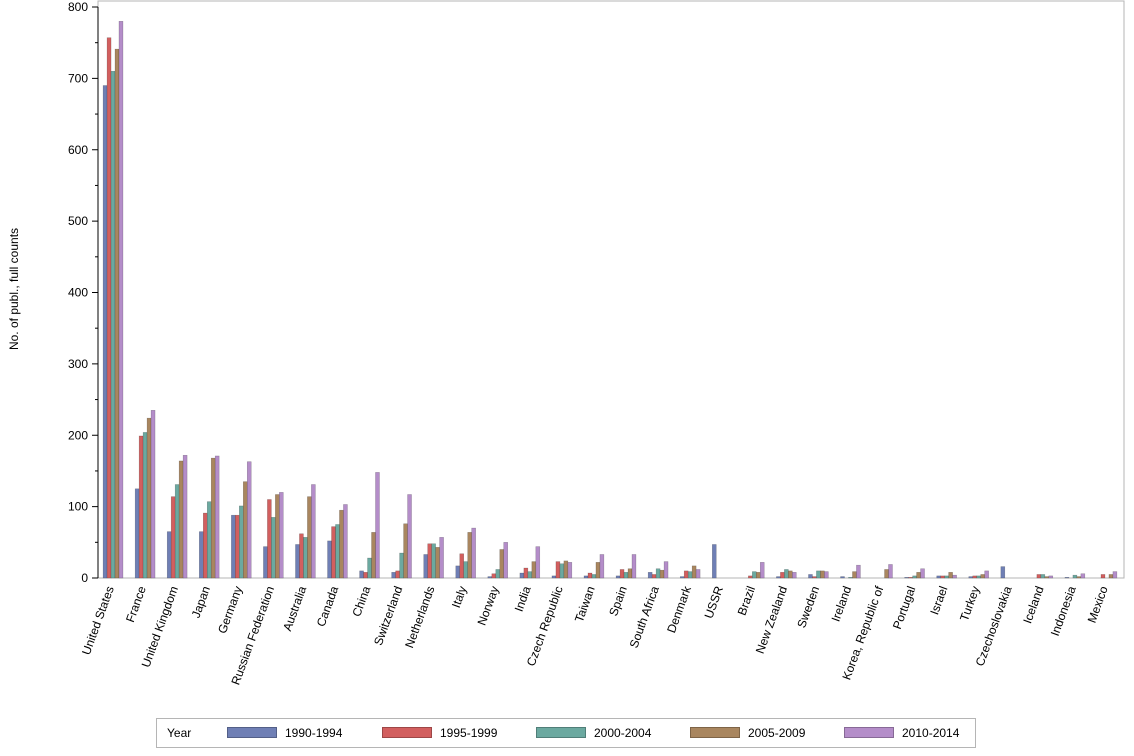 The image size is (1134, 756). I want to click on legend-label: 1990-1994, so click(314, 733).